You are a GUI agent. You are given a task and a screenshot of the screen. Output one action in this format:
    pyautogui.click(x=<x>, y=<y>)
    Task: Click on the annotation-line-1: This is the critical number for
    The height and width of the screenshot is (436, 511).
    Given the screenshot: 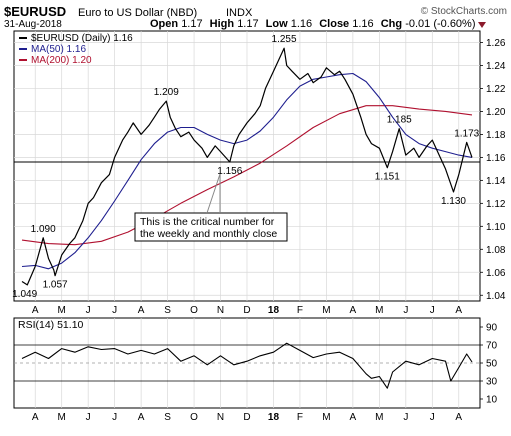 What is the action you would take?
    pyautogui.click(x=207, y=222)
    